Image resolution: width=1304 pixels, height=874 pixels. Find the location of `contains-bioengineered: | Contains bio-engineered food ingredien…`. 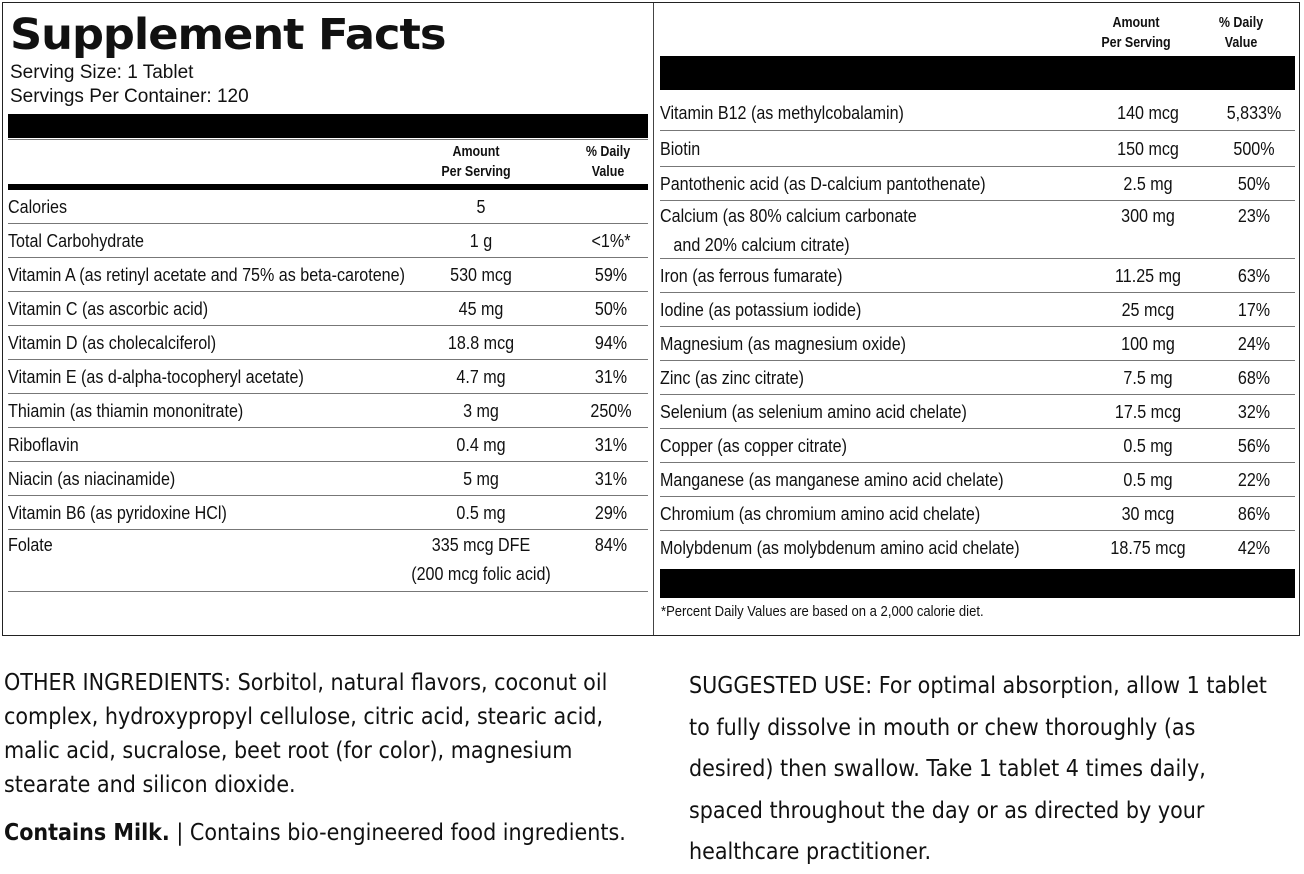

contains-bioengineered: | Contains bio-engineered food ingredien… is located at coordinates (397, 833).